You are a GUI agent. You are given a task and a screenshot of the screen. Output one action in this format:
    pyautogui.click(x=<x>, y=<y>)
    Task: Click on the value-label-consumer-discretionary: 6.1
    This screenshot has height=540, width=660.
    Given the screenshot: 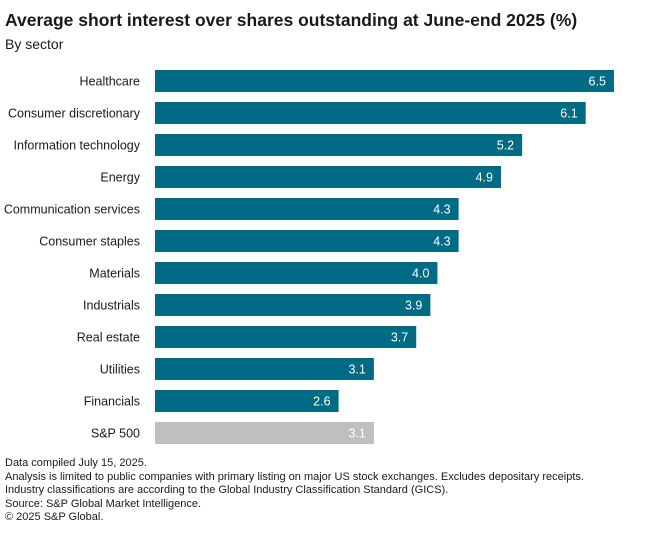 What is the action you would take?
    pyautogui.click(x=568, y=114)
    